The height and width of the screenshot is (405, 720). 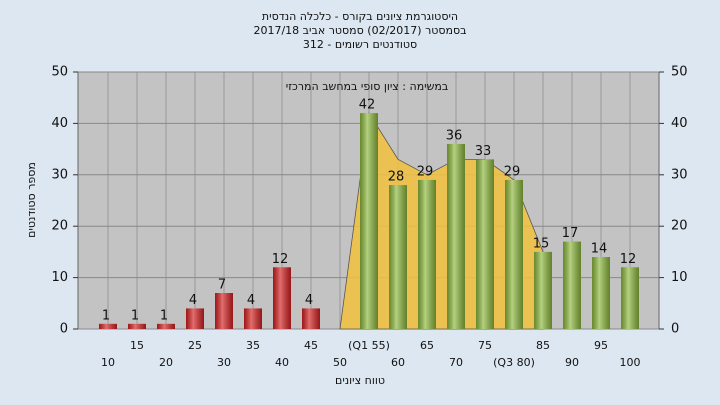 I want to click on y-tick-label: 10, so click(x=59, y=277).